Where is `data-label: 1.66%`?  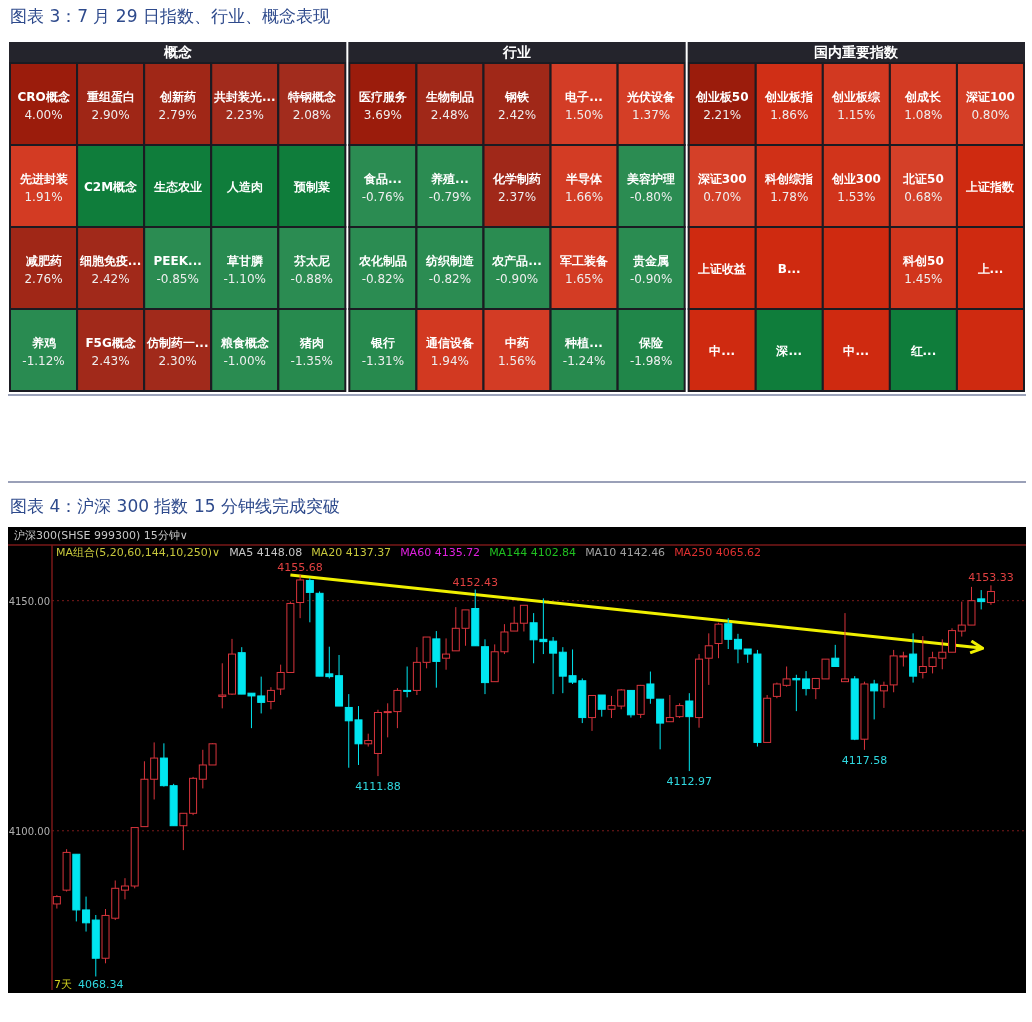
data-label: 1.66% is located at coordinates (584, 197).